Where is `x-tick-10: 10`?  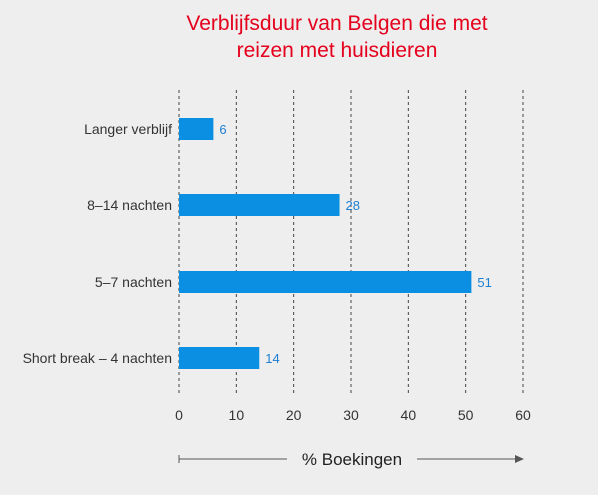 x-tick-10: 10 is located at coordinates (237, 415).